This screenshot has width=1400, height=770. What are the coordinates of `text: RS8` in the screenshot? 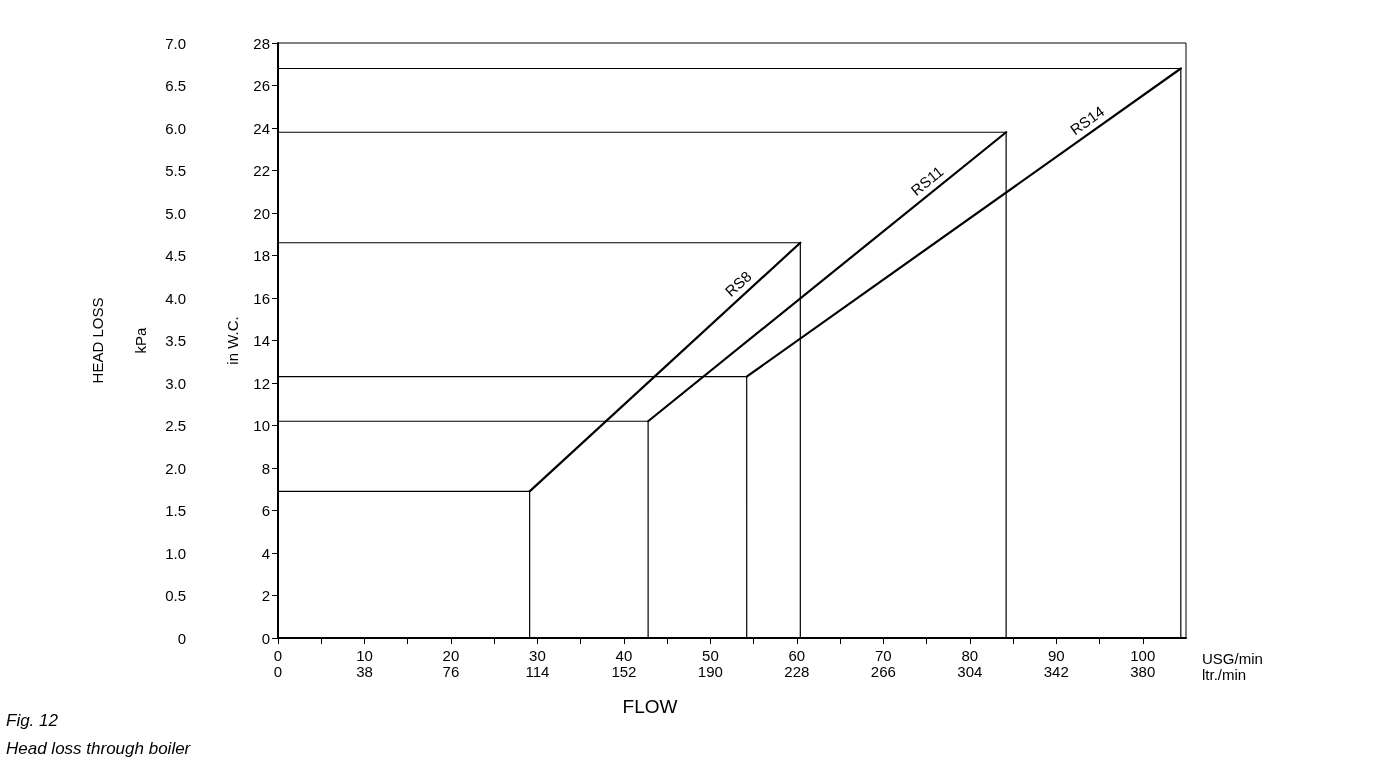 It's located at (738, 283).